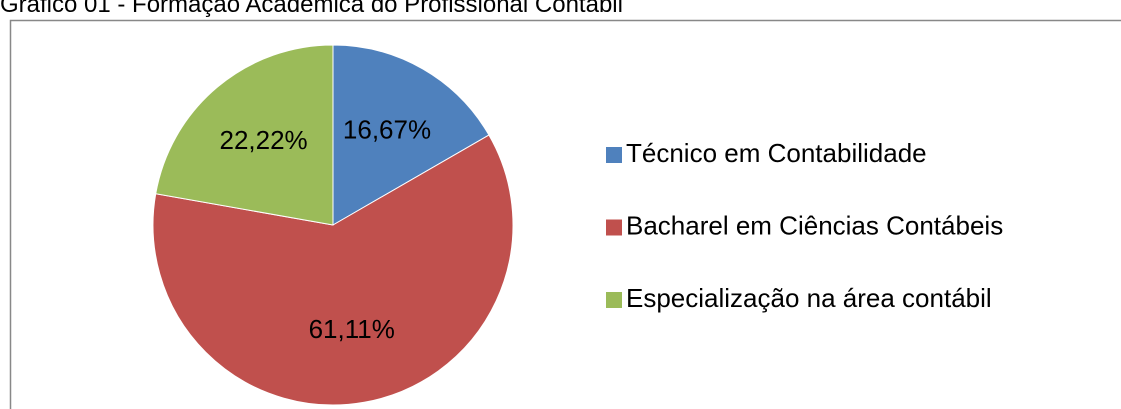 The height and width of the screenshot is (409, 1121). I want to click on data-label: 16,67%, so click(387, 129).